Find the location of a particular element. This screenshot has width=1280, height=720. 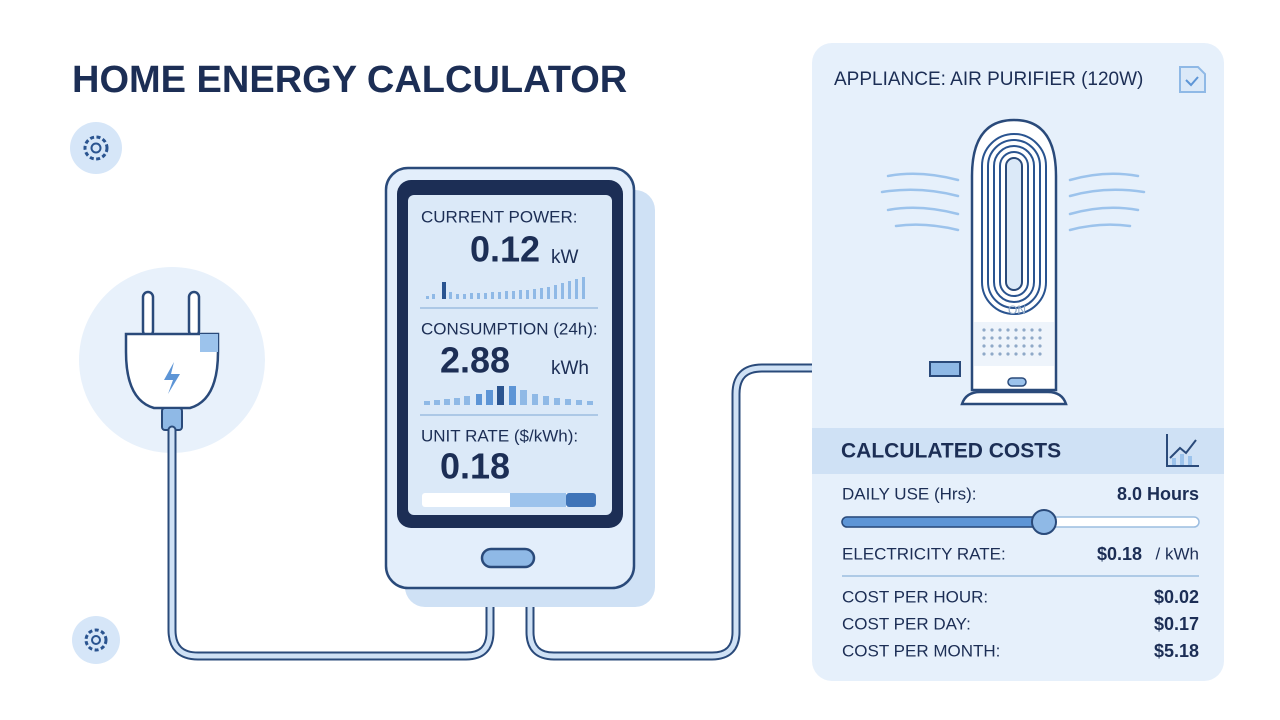

daily-use-value: 8.0 Hours is located at coordinates (1158, 494).